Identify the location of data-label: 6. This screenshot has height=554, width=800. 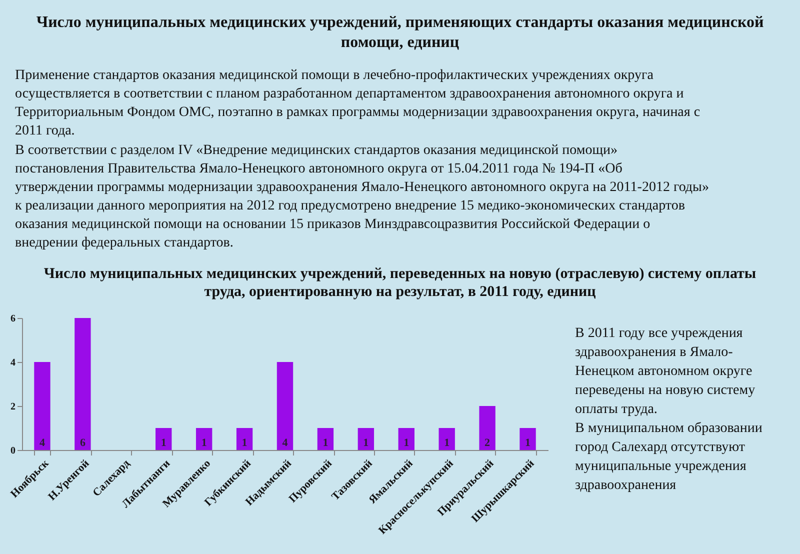
(83, 443).